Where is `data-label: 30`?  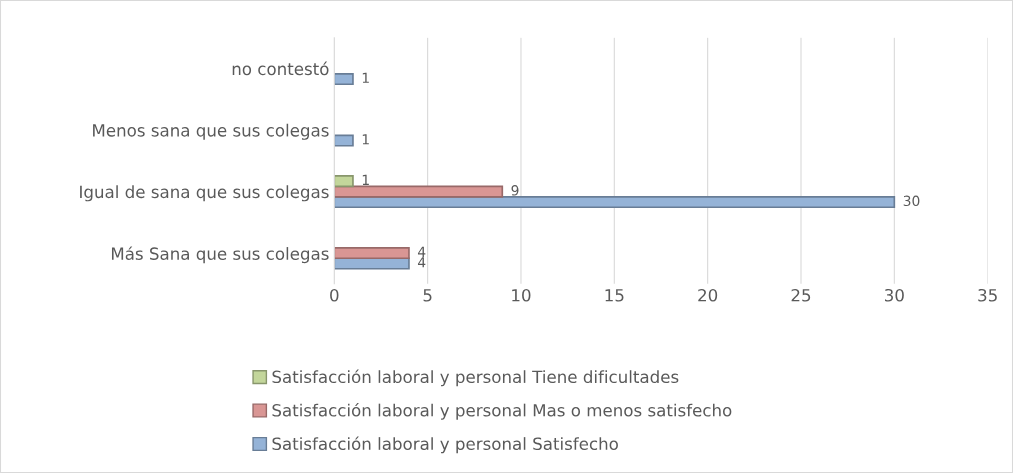 data-label: 30 is located at coordinates (911, 201).